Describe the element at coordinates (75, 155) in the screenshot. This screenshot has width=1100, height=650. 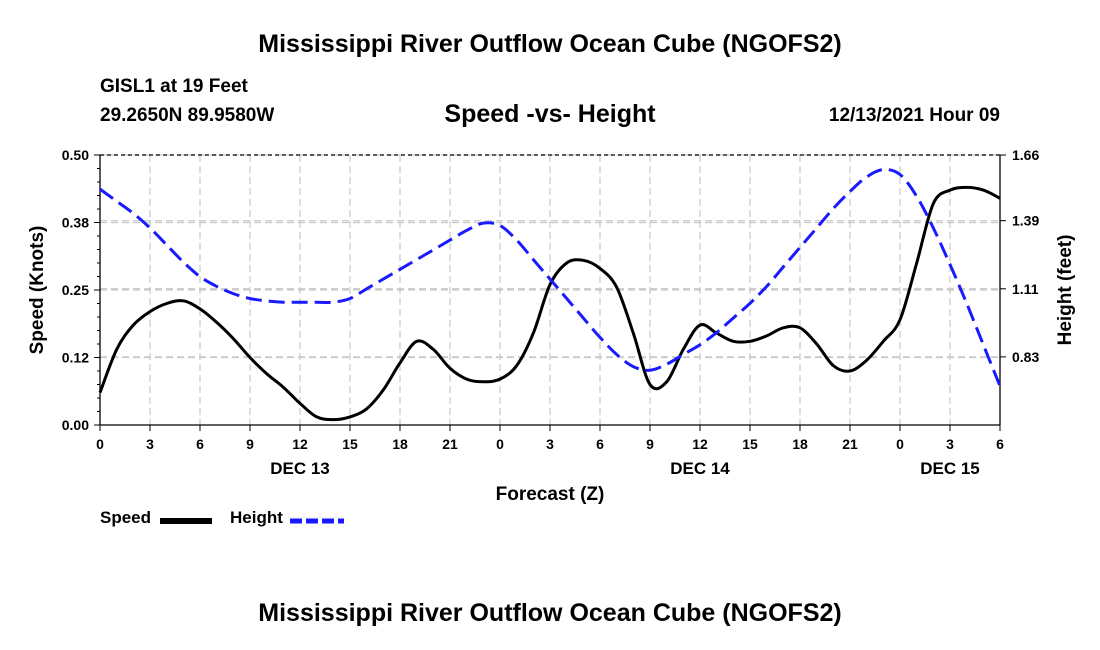
I see `y-tick-label: 0.50` at that location.